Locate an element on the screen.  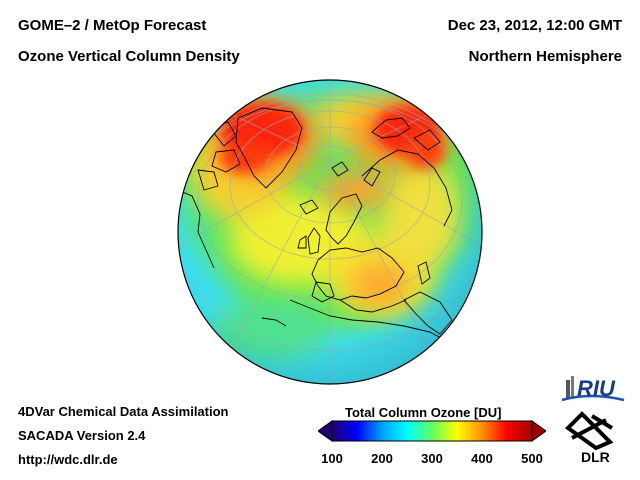
title-quantity: Ozone Vertical Column Density is located at coordinates (129, 56).